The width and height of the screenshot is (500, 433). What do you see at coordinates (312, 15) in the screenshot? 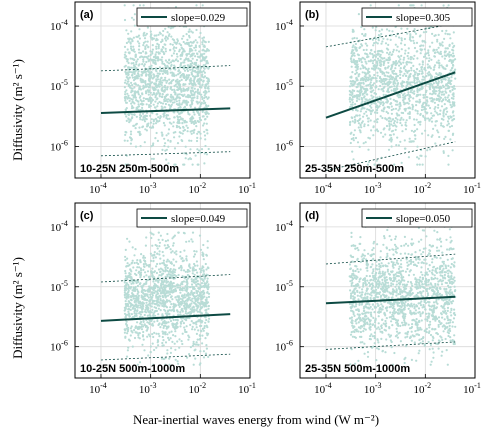
I see `panel-letter: (b)` at bounding box center [312, 15].